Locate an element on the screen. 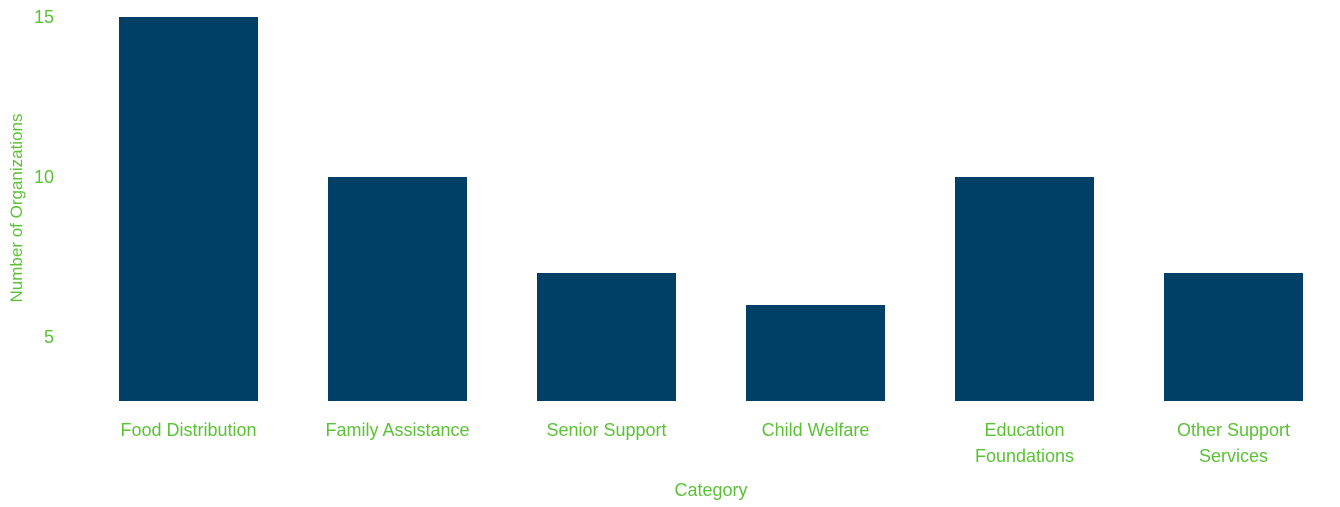  x-tick-label-0: Food Distribution is located at coordinates (188, 430).